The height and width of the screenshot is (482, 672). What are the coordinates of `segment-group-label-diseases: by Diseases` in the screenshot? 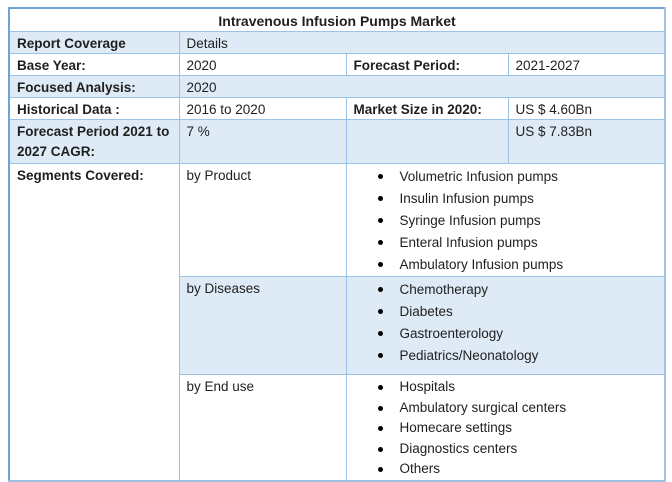 It's located at (262, 325).